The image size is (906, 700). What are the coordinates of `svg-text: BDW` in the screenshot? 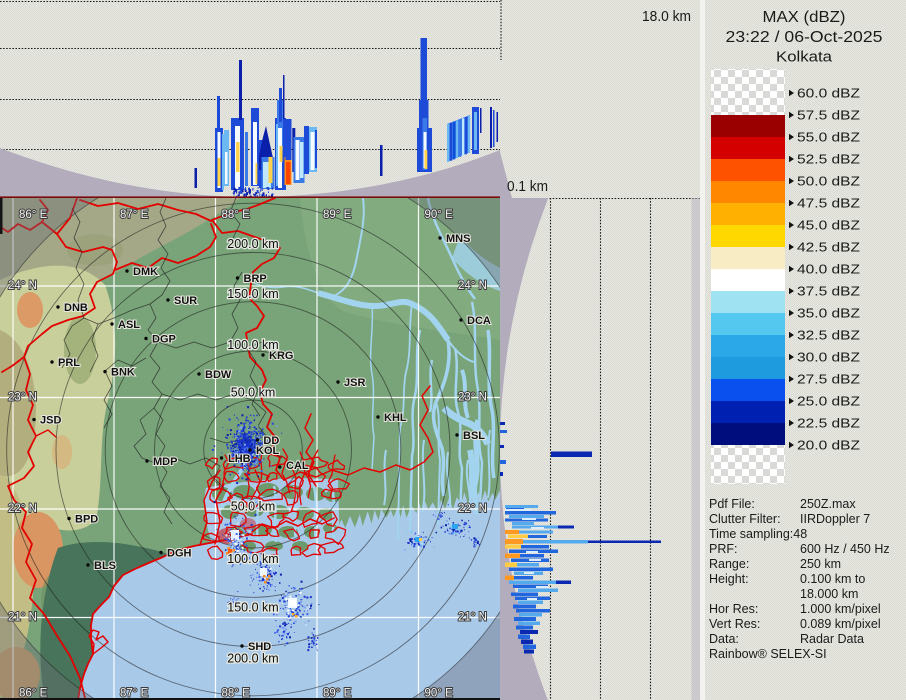 It's located at (218, 375).